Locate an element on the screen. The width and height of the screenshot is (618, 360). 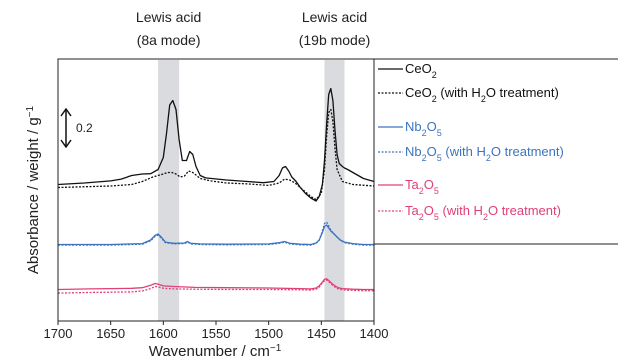
x-tick-label-1400: 1400 is located at coordinates (374, 333).